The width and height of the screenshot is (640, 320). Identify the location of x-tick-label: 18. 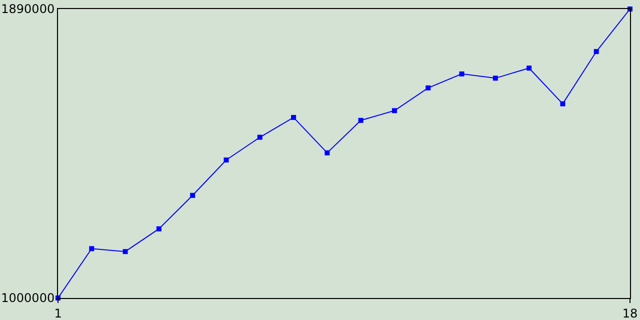
(630, 313).